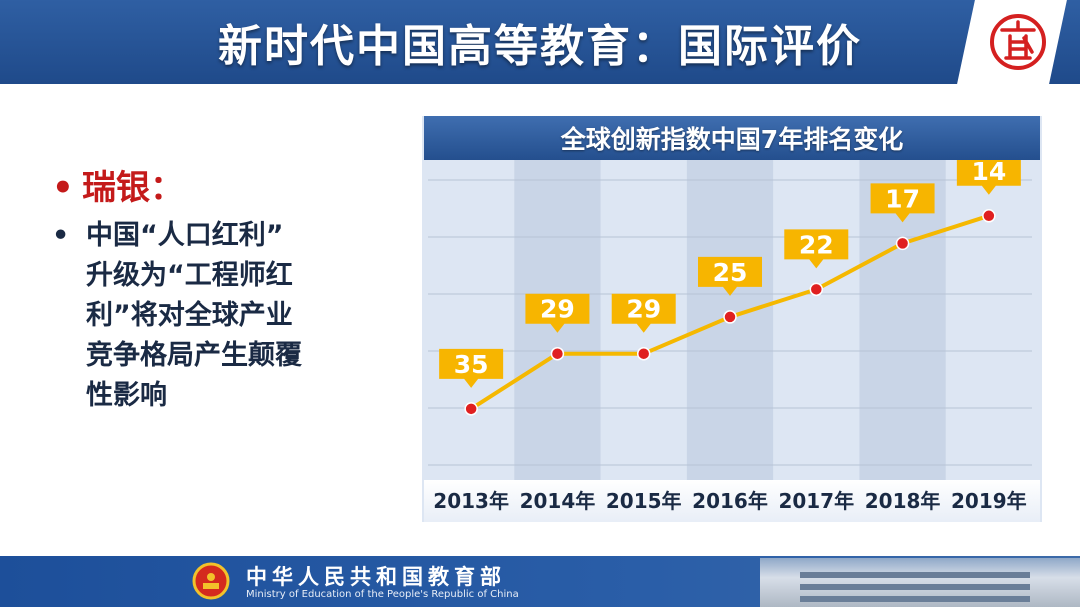  What do you see at coordinates (376, 577) in the screenshot?
I see `footer-org-cn: 中华人民共和国教育部` at bounding box center [376, 577].